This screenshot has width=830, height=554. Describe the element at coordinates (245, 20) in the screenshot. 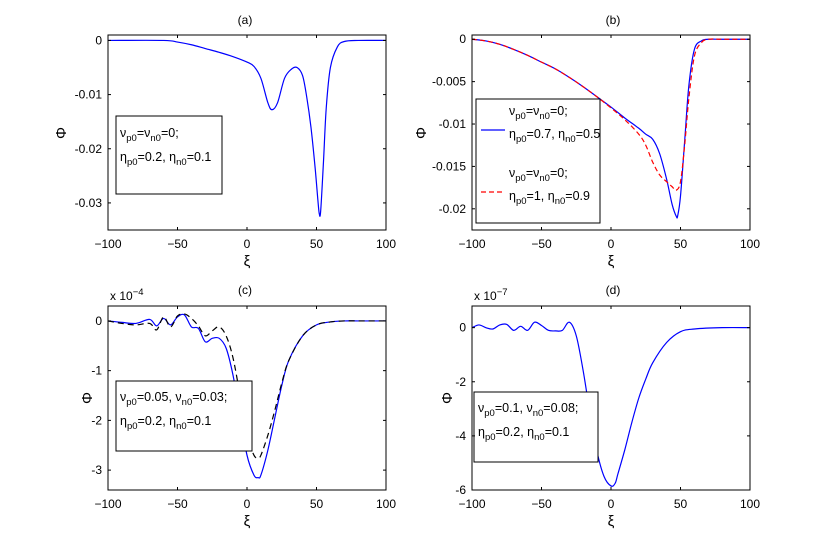

I see `panel-a-title: (a)` at that location.